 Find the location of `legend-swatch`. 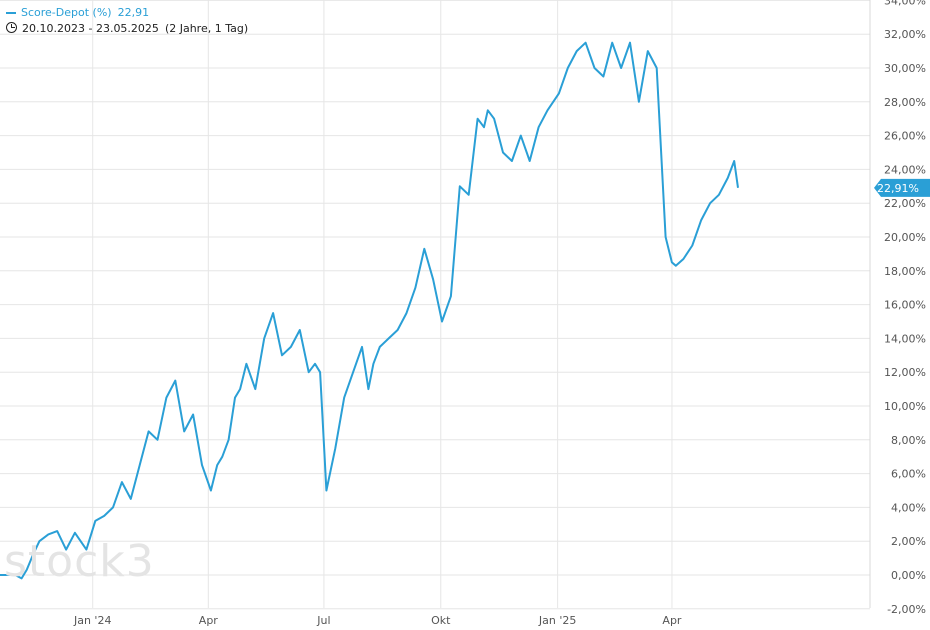

legend-swatch is located at coordinates (11, 13).